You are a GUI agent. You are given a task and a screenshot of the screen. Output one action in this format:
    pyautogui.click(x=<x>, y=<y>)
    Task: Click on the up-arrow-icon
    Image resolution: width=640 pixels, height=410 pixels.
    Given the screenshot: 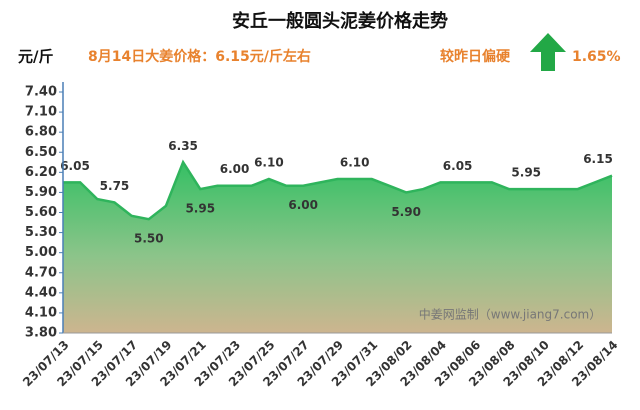 What is the action you would take?
    pyautogui.click(x=548, y=52)
    